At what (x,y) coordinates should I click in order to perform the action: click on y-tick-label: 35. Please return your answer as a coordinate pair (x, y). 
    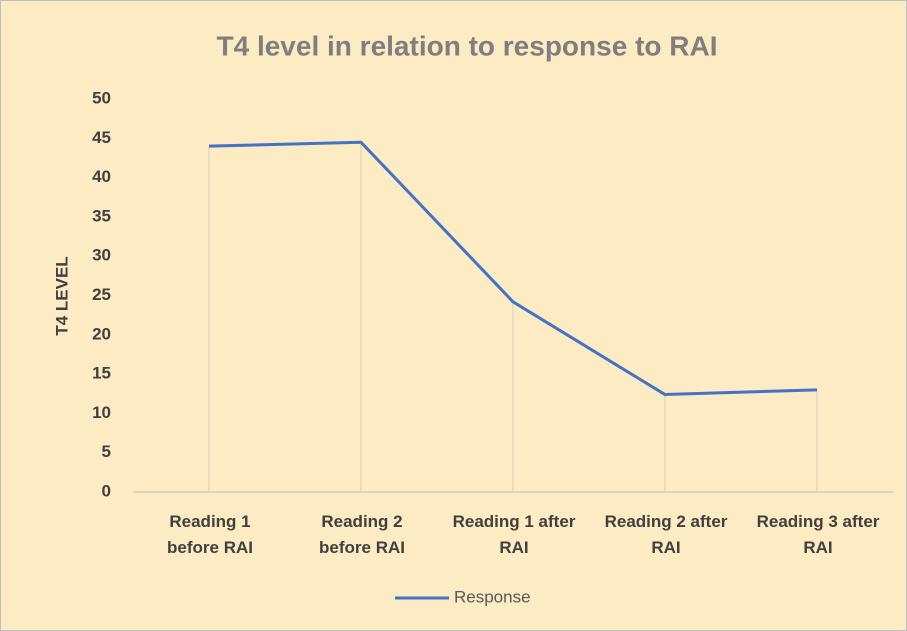
    Looking at the image, I should click on (101, 215).